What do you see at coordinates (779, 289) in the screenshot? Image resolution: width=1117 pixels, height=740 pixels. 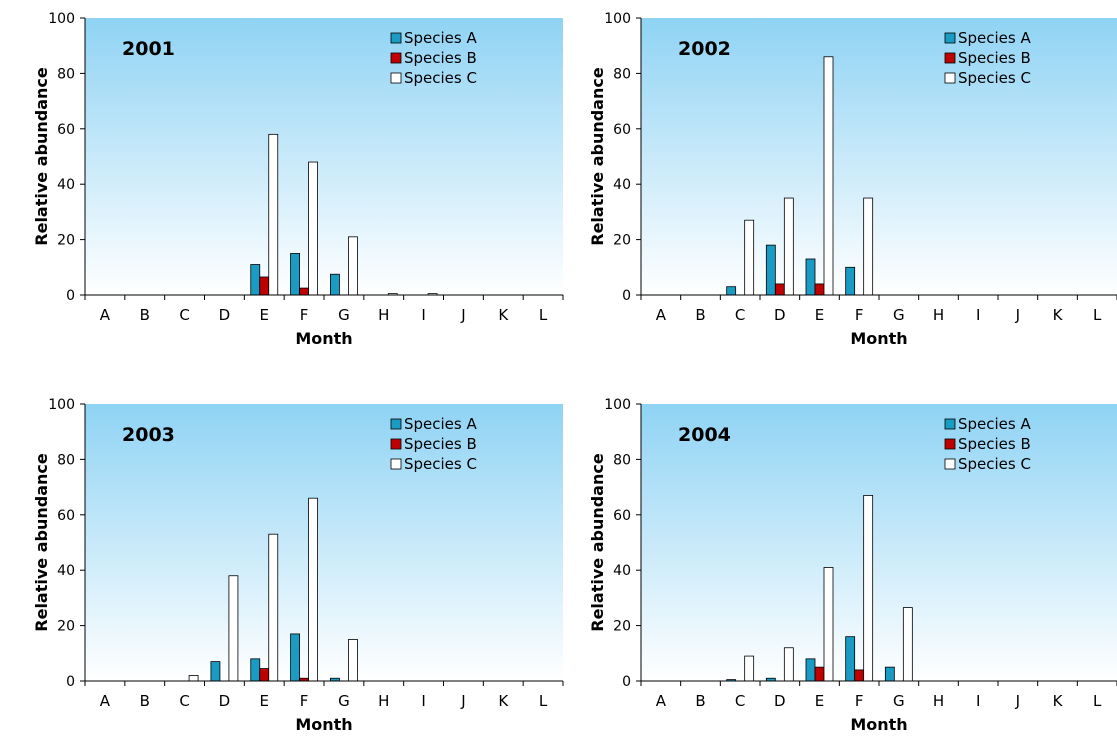 I see `bar-species-b-D` at bounding box center [779, 289].